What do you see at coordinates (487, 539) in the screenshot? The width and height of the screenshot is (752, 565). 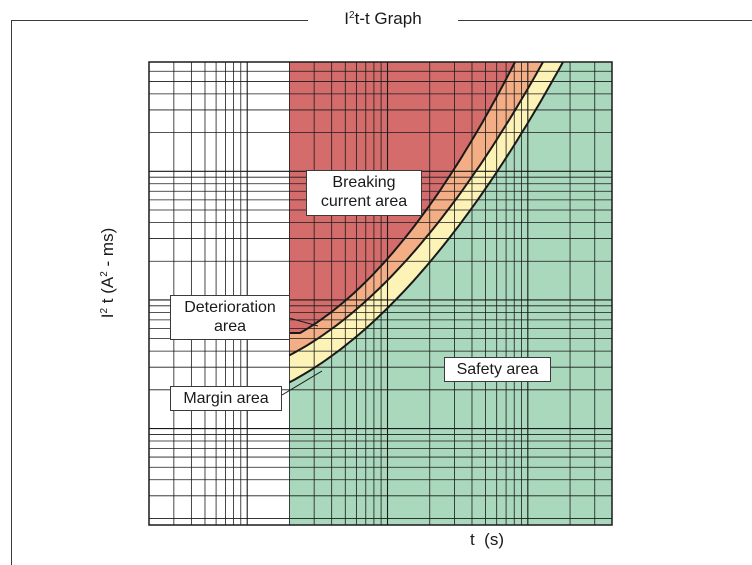 I see `x-axis-label: t (s)` at bounding box center [487, 539].